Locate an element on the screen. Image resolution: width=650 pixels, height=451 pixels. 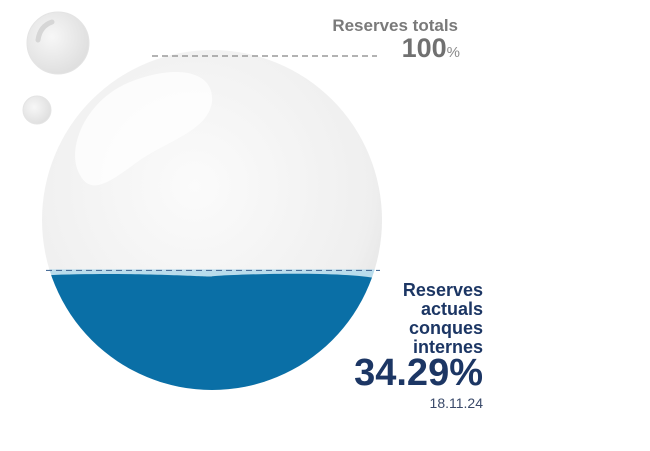
total-reserves-value: 100% is located at coordinates (410, 50).